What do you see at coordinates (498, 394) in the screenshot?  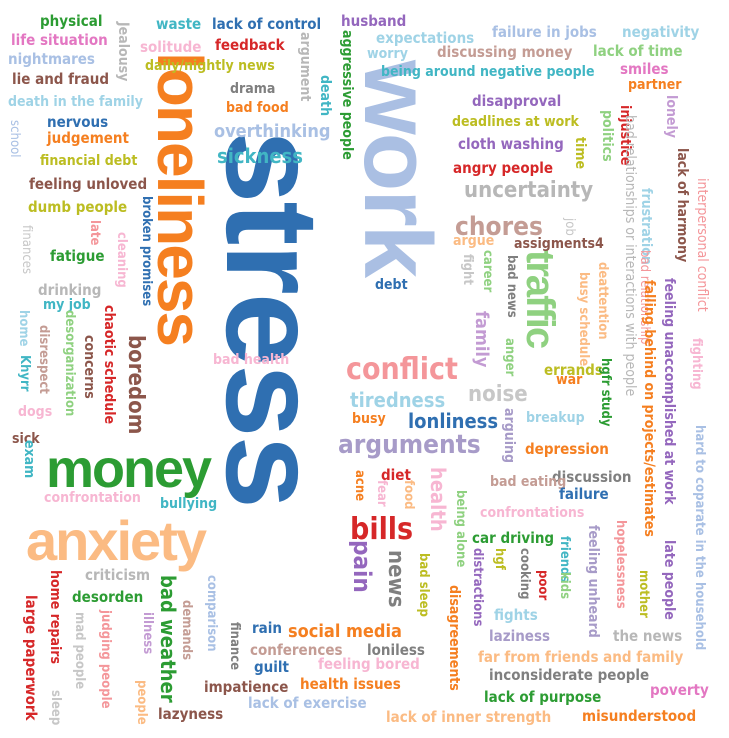 I see `word-noise: noise` at bounding box center [498, 394].